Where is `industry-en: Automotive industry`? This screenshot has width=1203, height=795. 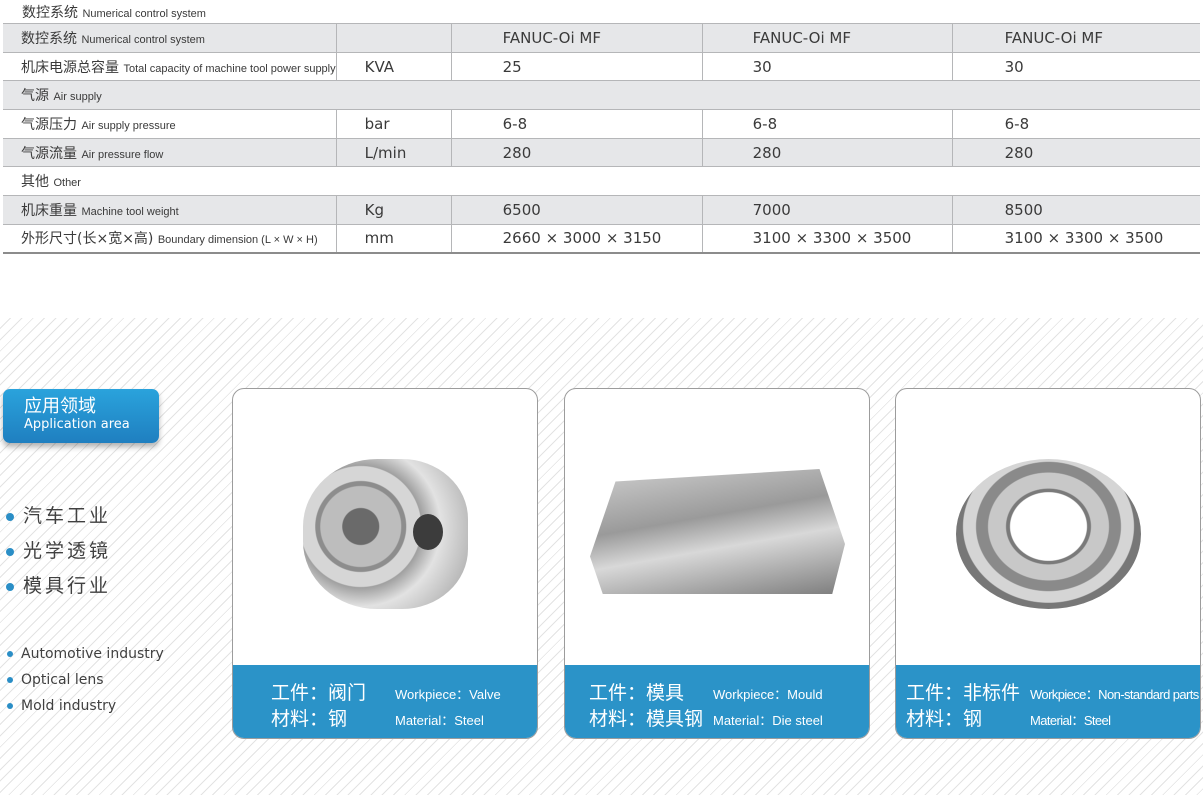
industry-en: Automotive industry is located at coordinates (85, 654).